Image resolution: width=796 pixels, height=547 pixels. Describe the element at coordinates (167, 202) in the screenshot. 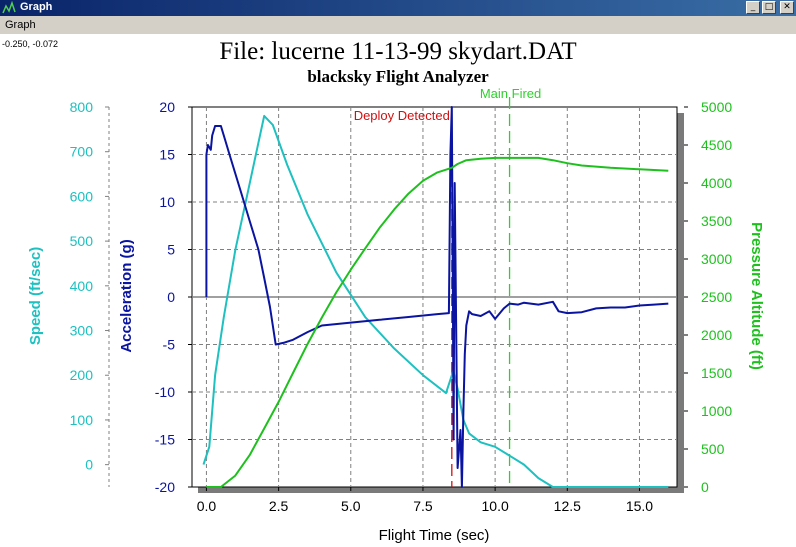

I see `accel-tick-label: 10` at that location.